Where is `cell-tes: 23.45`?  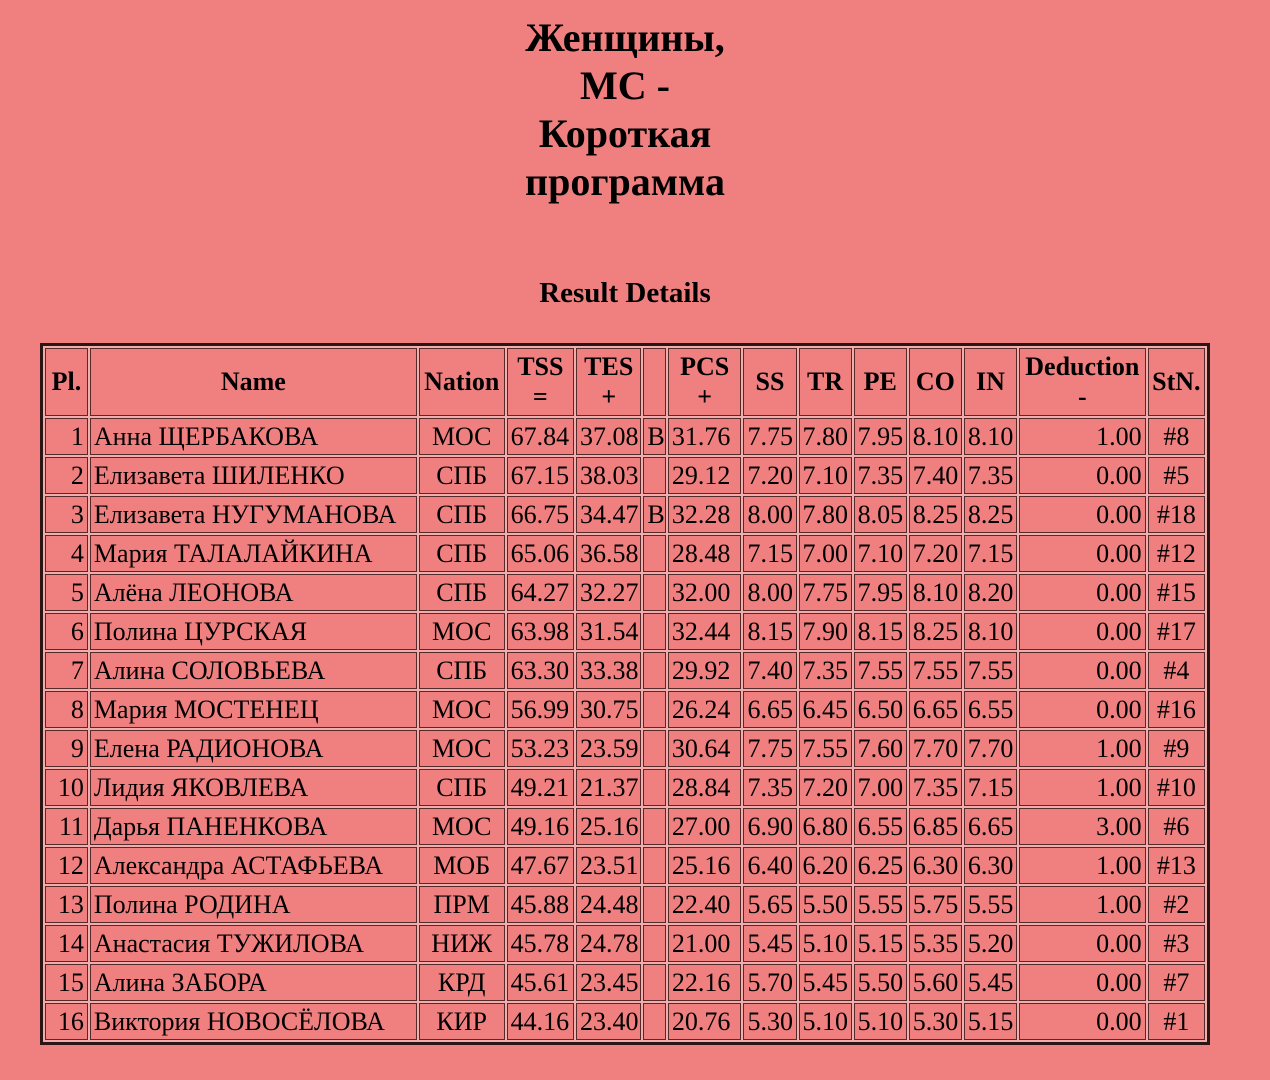
cell-tes: 23.45 is located at coordinates (609, 982).